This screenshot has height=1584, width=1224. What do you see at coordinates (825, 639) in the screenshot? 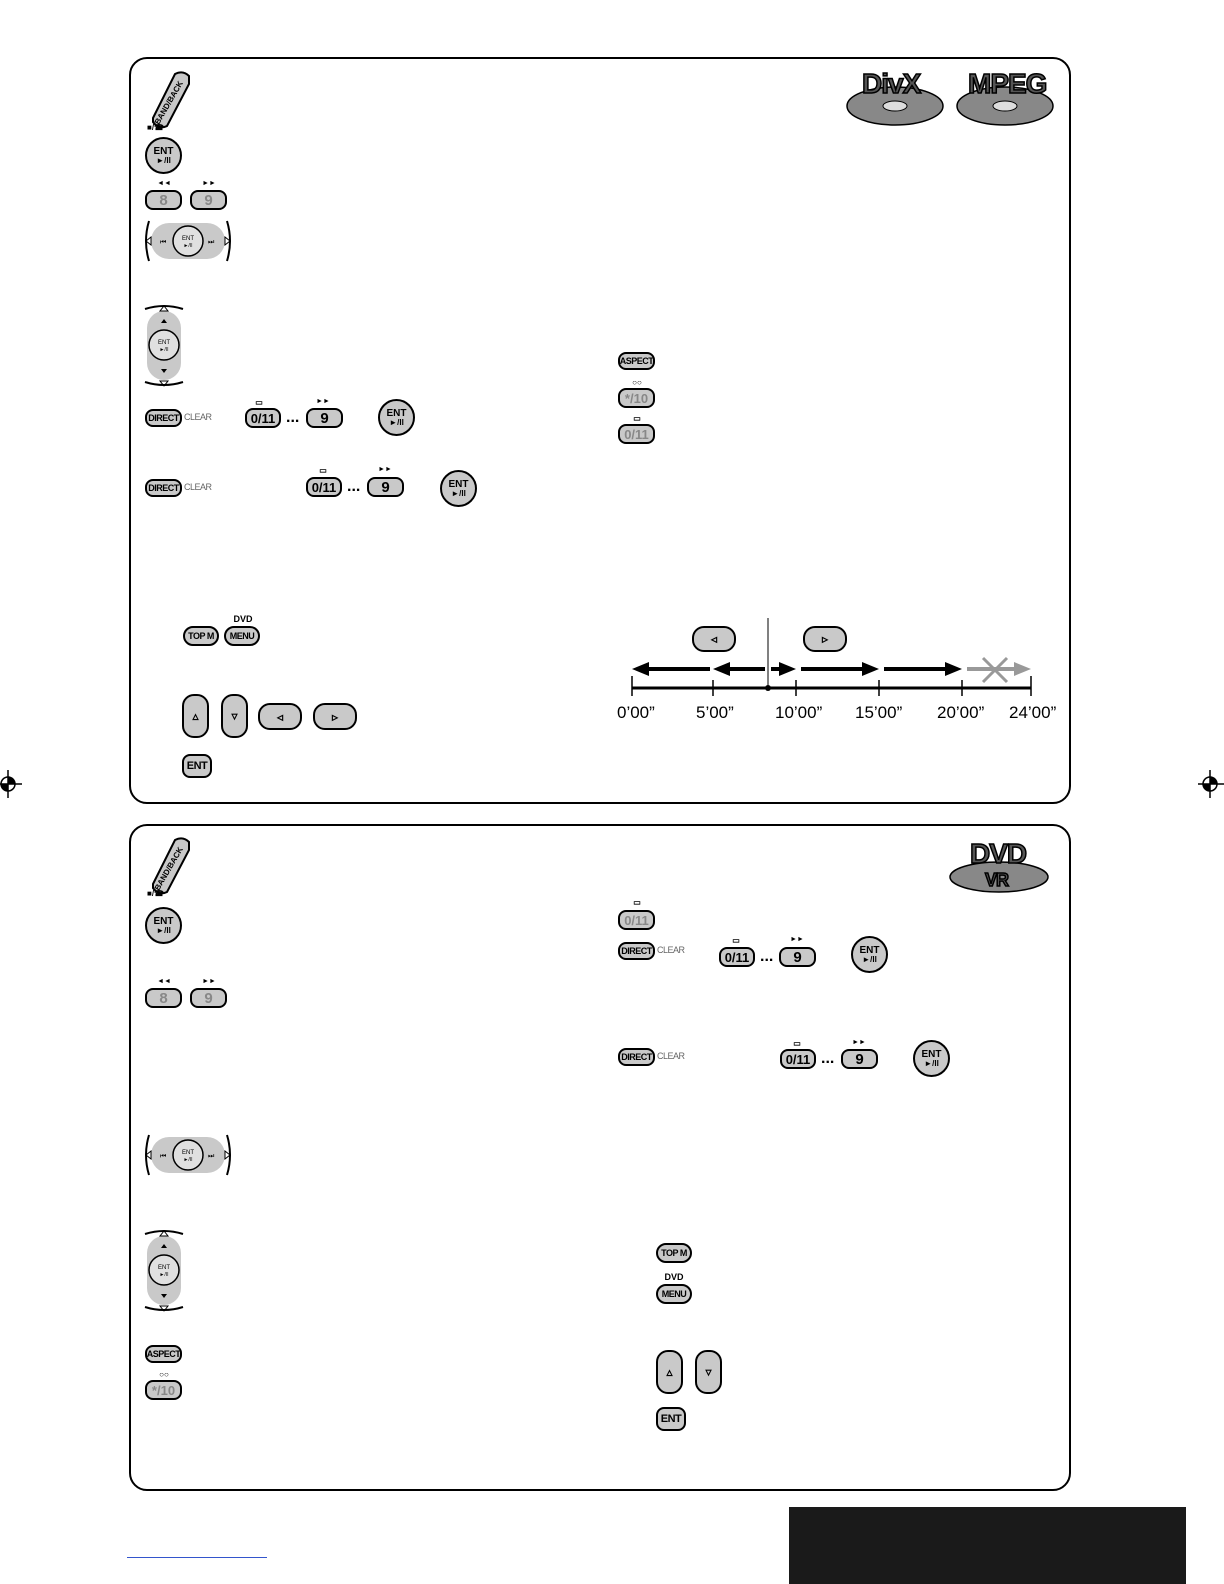
I see `skip-forward-button: ▹` at bounding box center [825, 639].